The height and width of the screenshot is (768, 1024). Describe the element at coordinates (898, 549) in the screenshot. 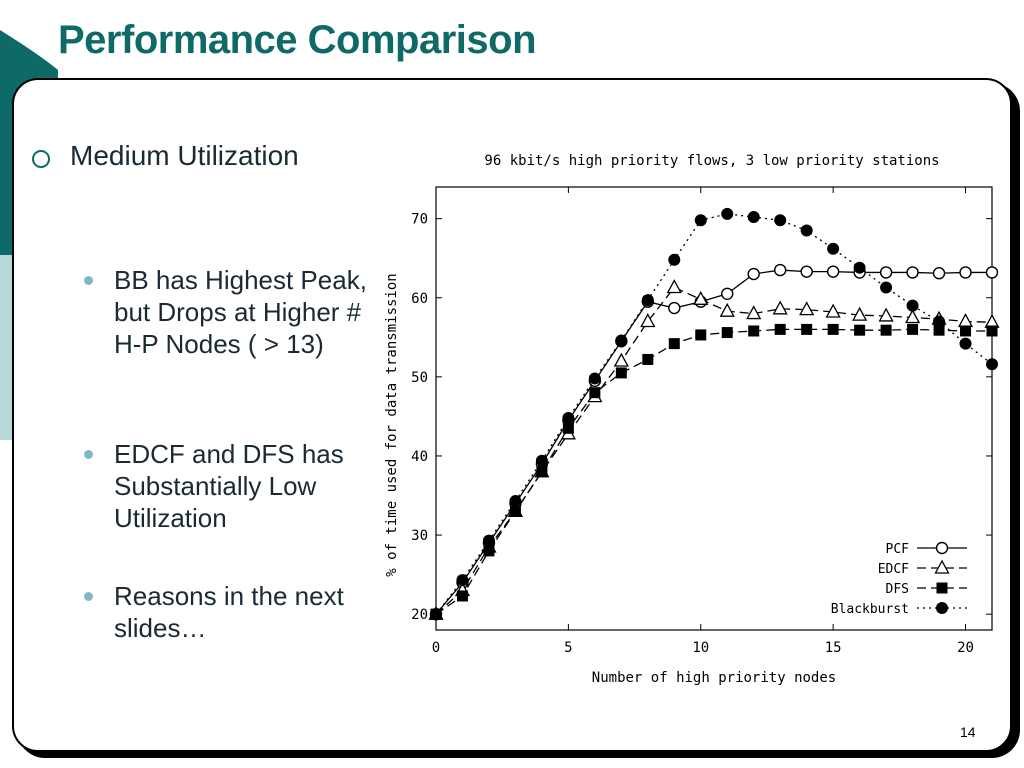

I see `legend-label-pcf: PCF` at that location.